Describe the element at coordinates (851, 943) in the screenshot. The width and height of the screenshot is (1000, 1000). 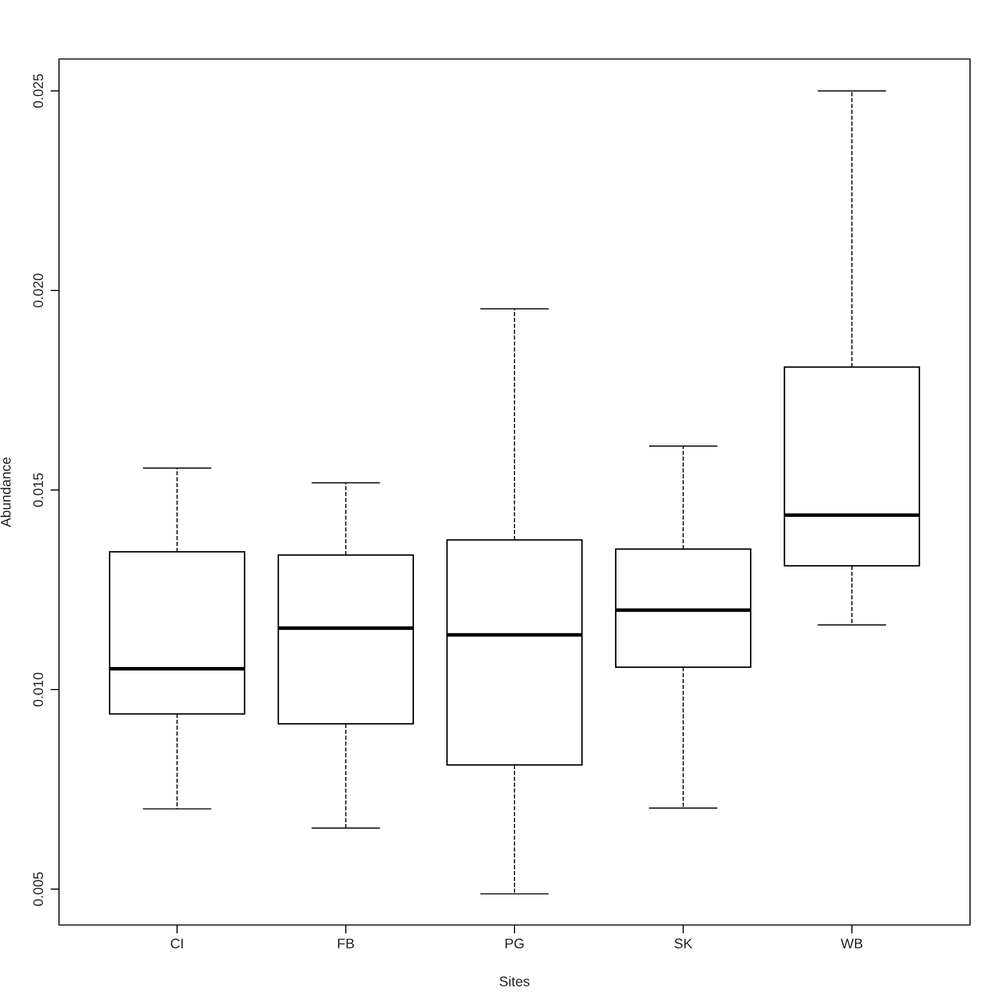
I see `x-tick-label: WB` at that location.